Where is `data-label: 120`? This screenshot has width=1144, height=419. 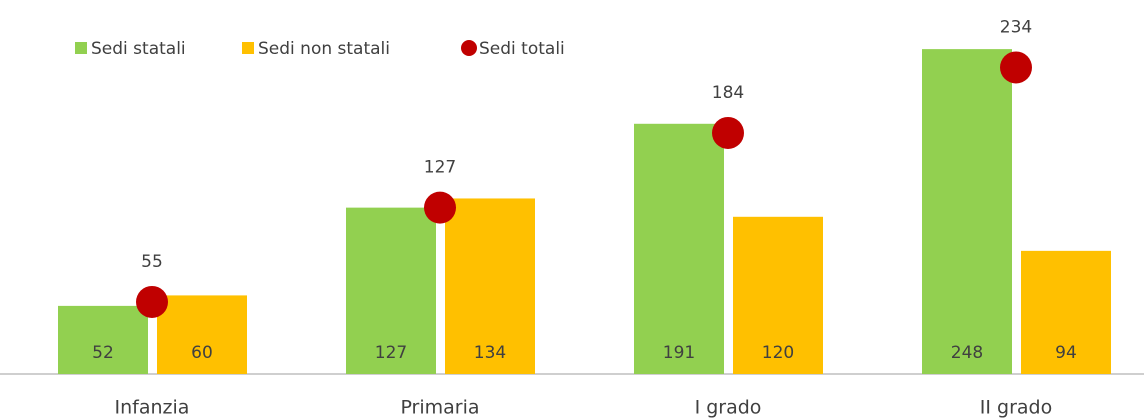 data-label: 120 is located at coordinates (778, 353).